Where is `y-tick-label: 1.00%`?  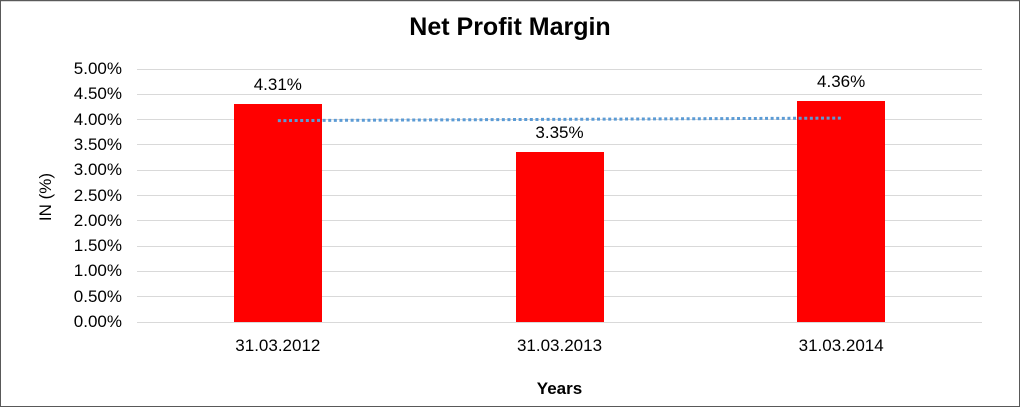 y-tick-label: 1.00% is located at coordinates (97, 271).